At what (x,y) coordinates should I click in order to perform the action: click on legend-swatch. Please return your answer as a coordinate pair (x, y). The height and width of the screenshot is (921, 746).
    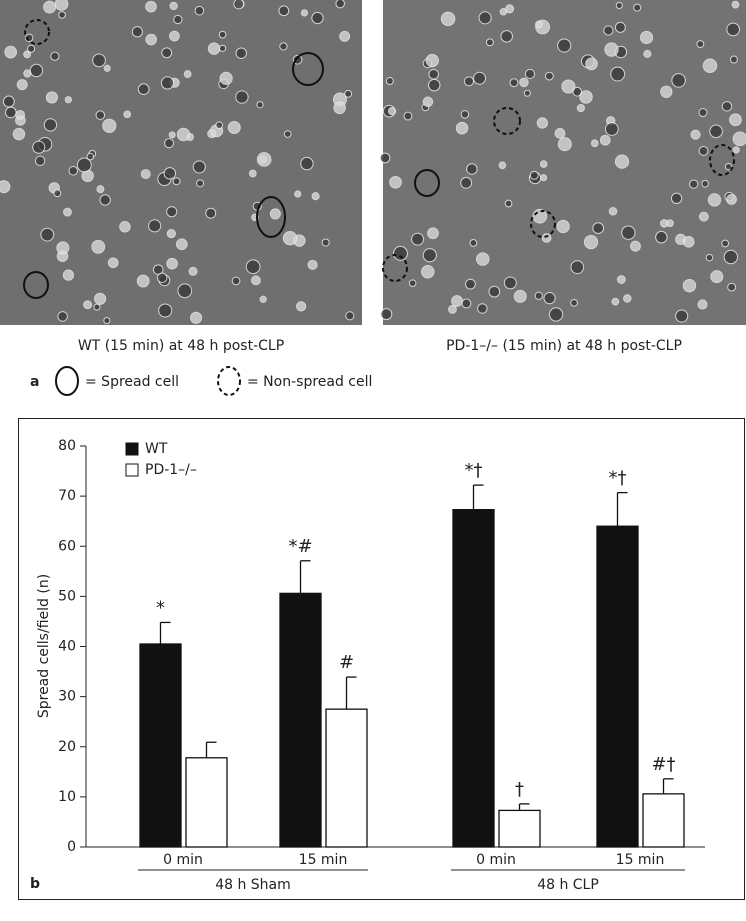
    Looking at the image, I should click on (132, 470).